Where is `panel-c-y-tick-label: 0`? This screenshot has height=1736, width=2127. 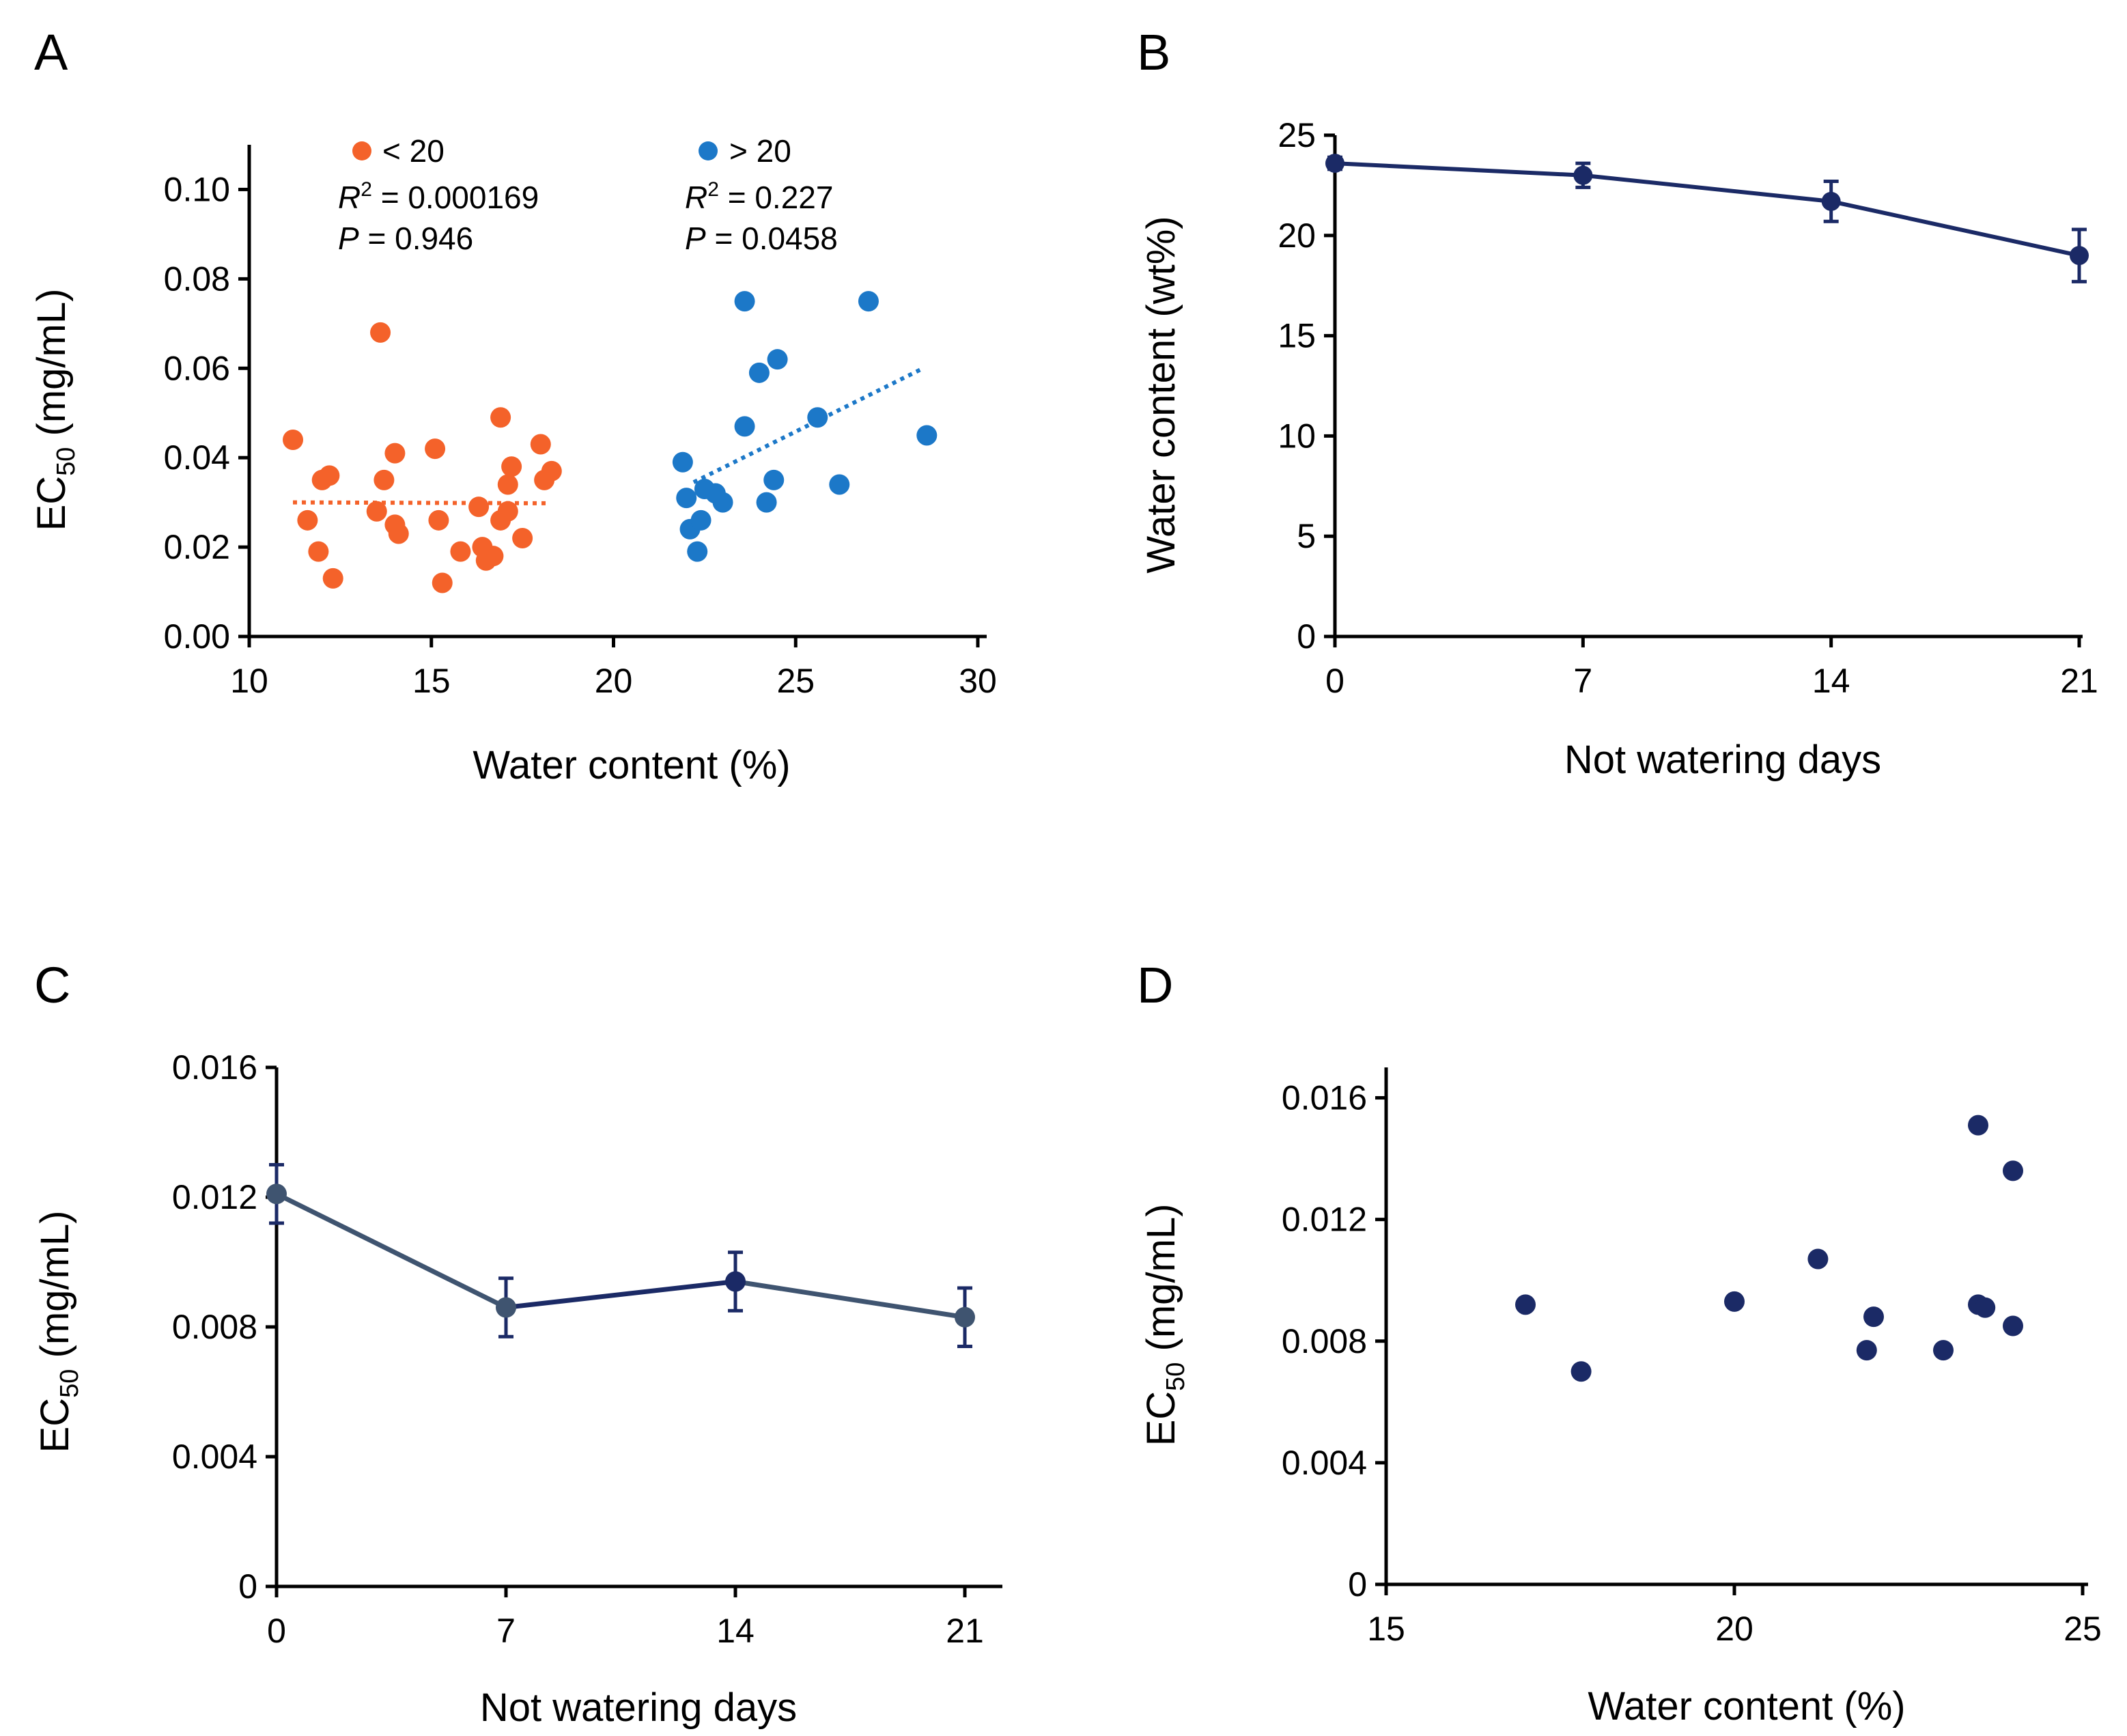
panel-c-y-tick-label: 0 is located at coordinates (248, 1587).